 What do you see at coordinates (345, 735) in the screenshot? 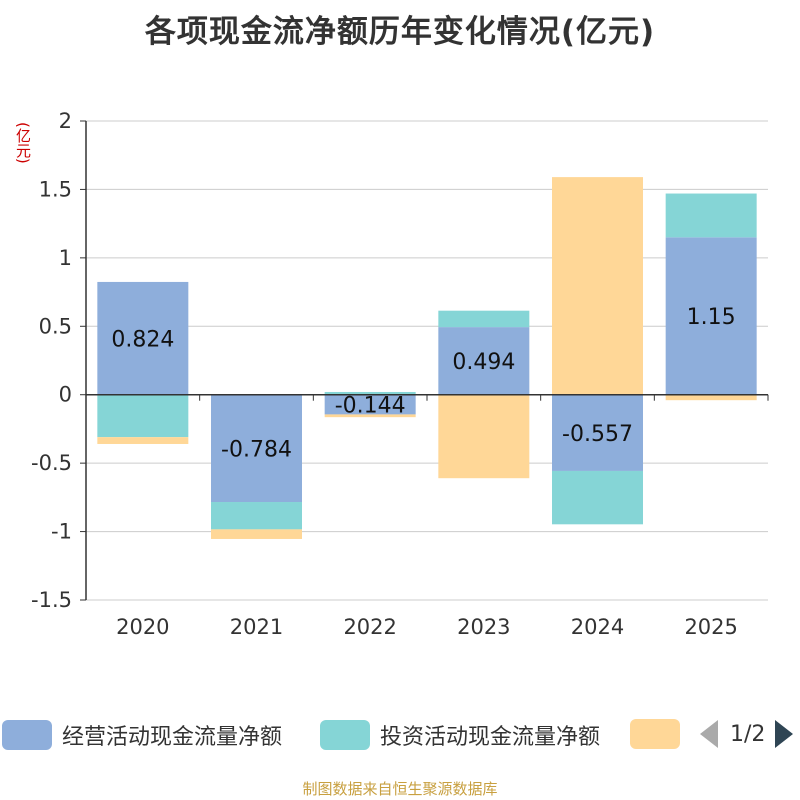
I see `legend-swatch-investing` at bounding box center [345, 735].